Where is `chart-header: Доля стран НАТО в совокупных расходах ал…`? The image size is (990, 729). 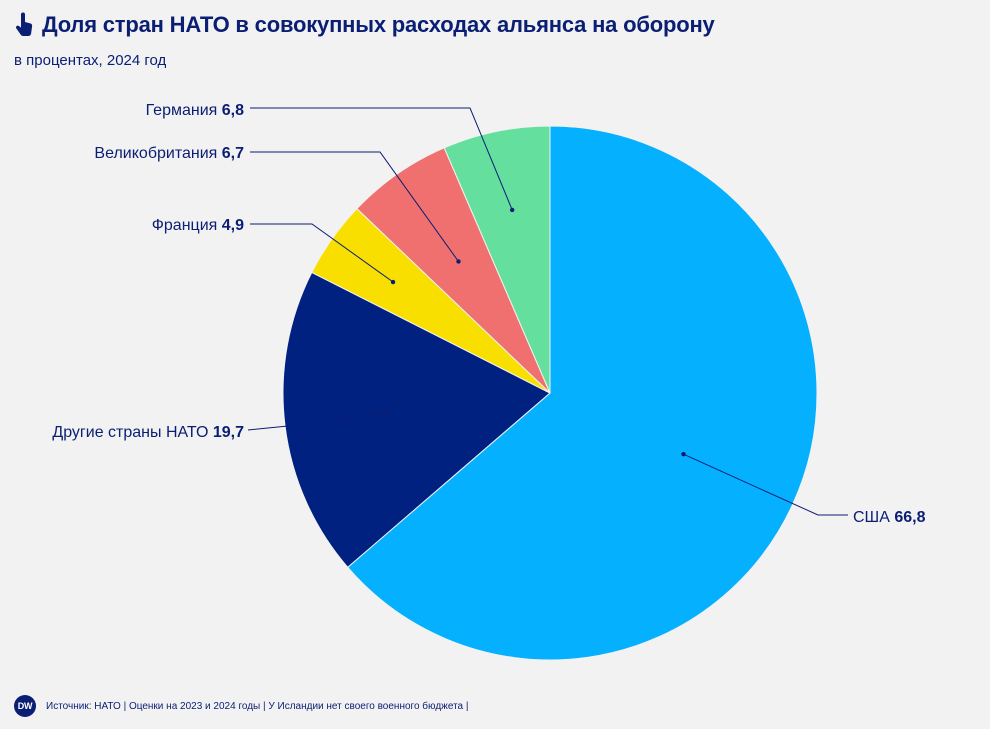
chart-header: Доля стран НАТО в совокупных расходах ал… is located at coordinates (492, 40).